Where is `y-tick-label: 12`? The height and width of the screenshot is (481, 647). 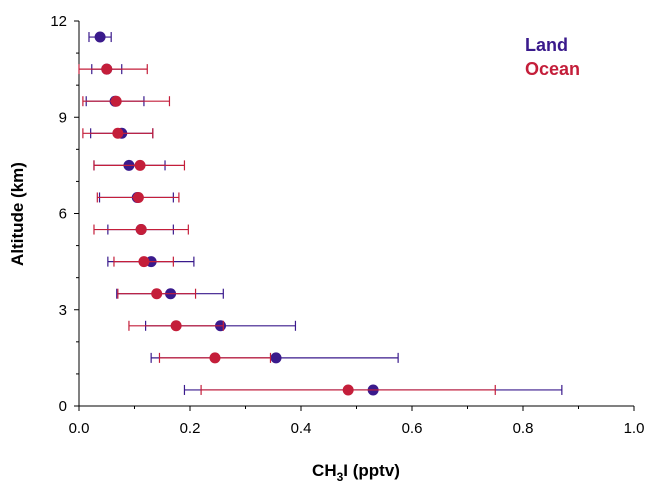 y-tick-label: 12 is located at coordinates (58, 21).